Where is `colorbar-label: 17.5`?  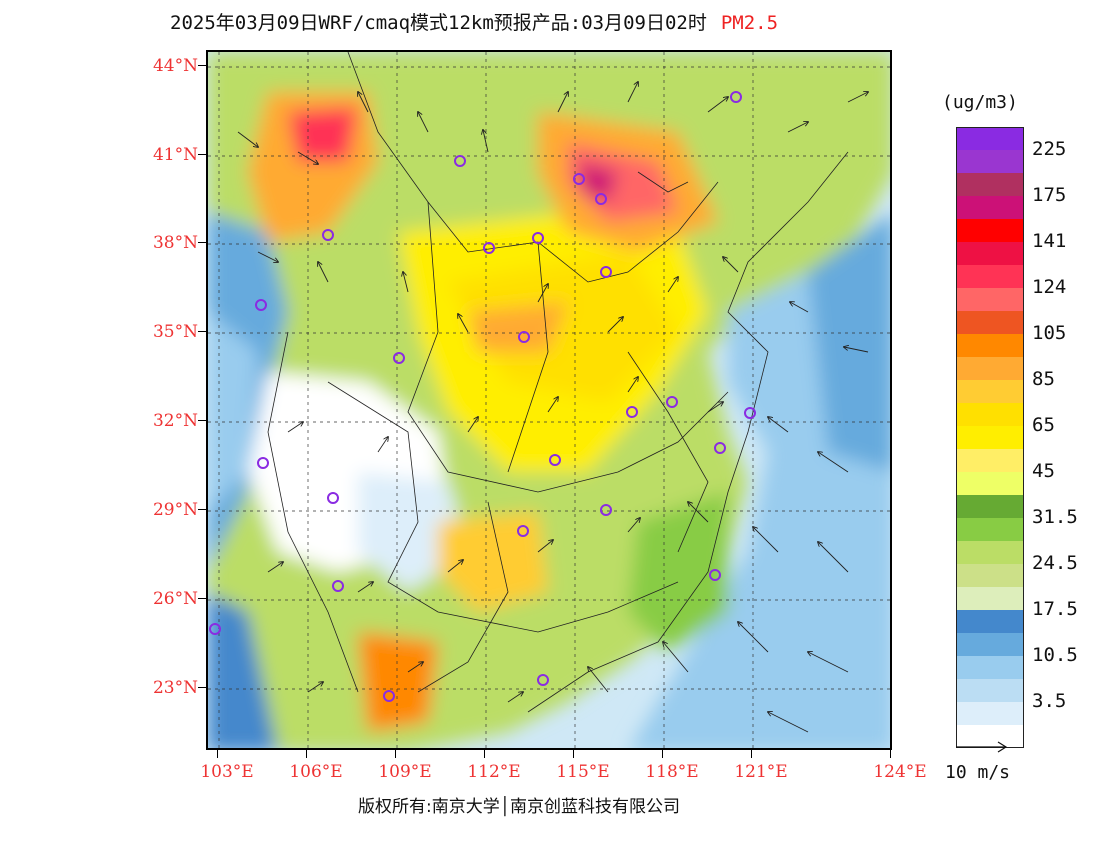
colorbar-label: 17.5 is located at coordinates (1055, 609).